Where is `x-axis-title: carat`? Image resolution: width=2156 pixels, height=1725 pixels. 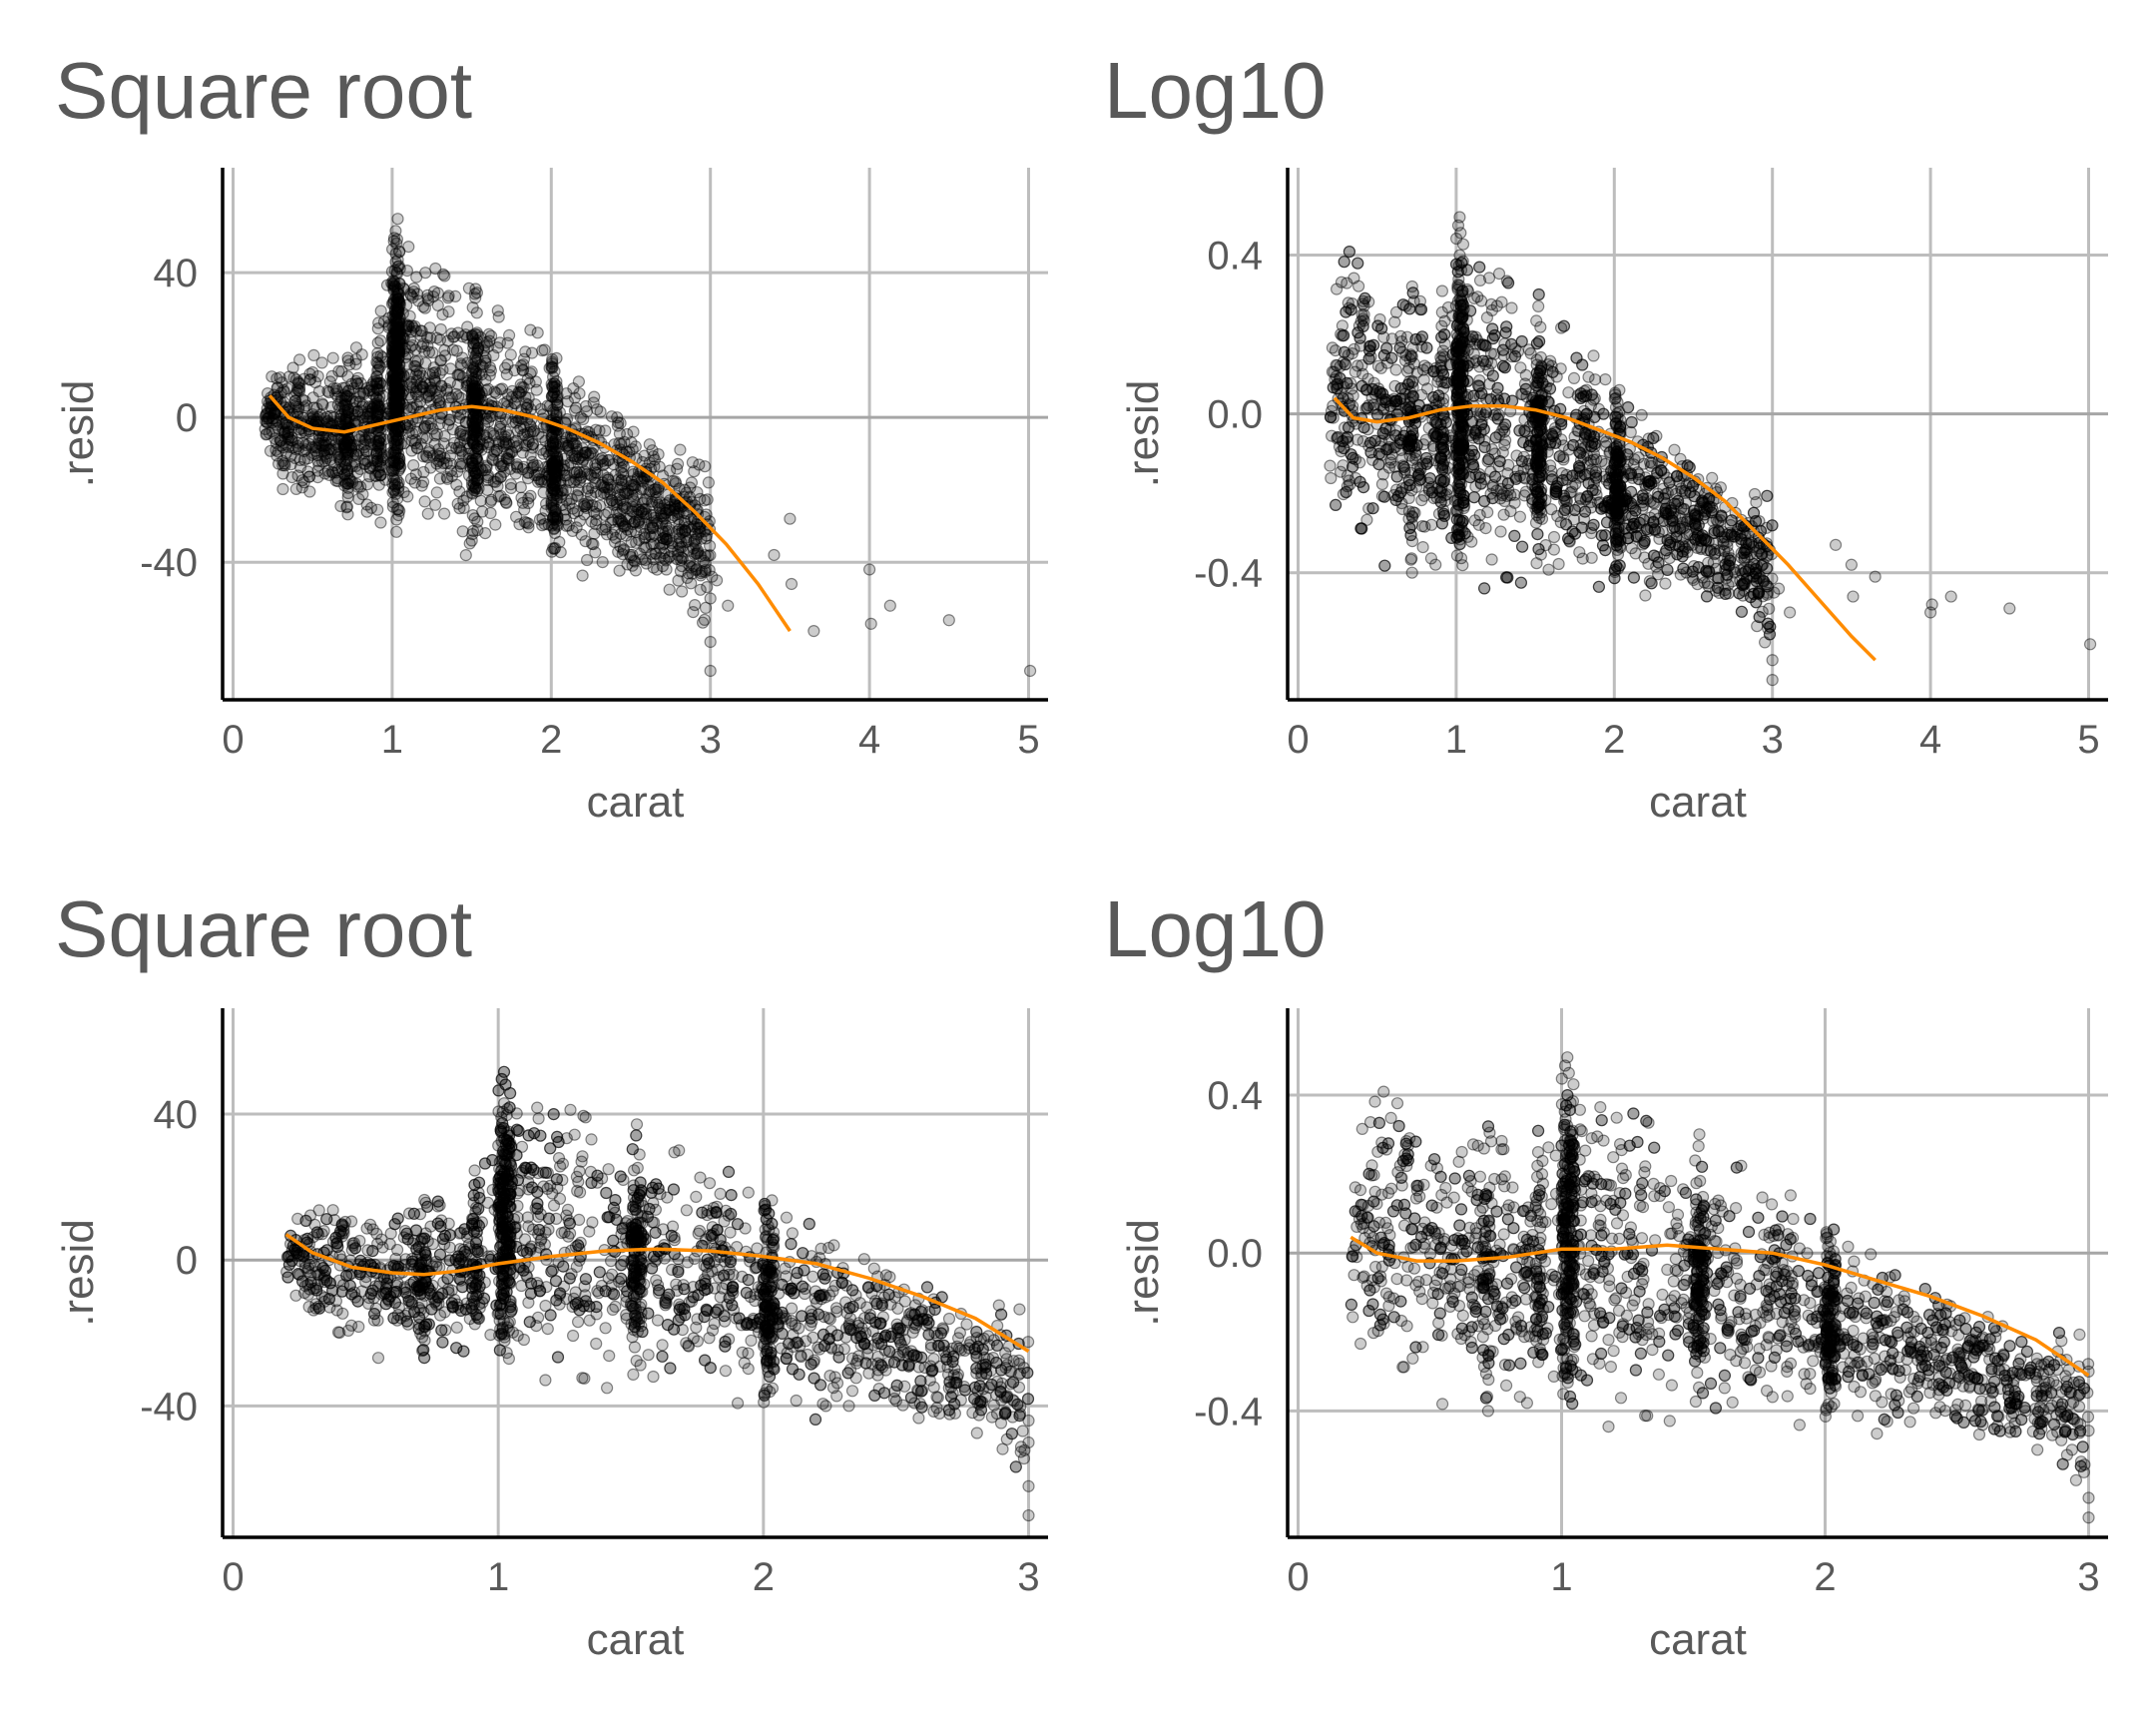 x-axis-title: carat is located at coordinates (636, 803).